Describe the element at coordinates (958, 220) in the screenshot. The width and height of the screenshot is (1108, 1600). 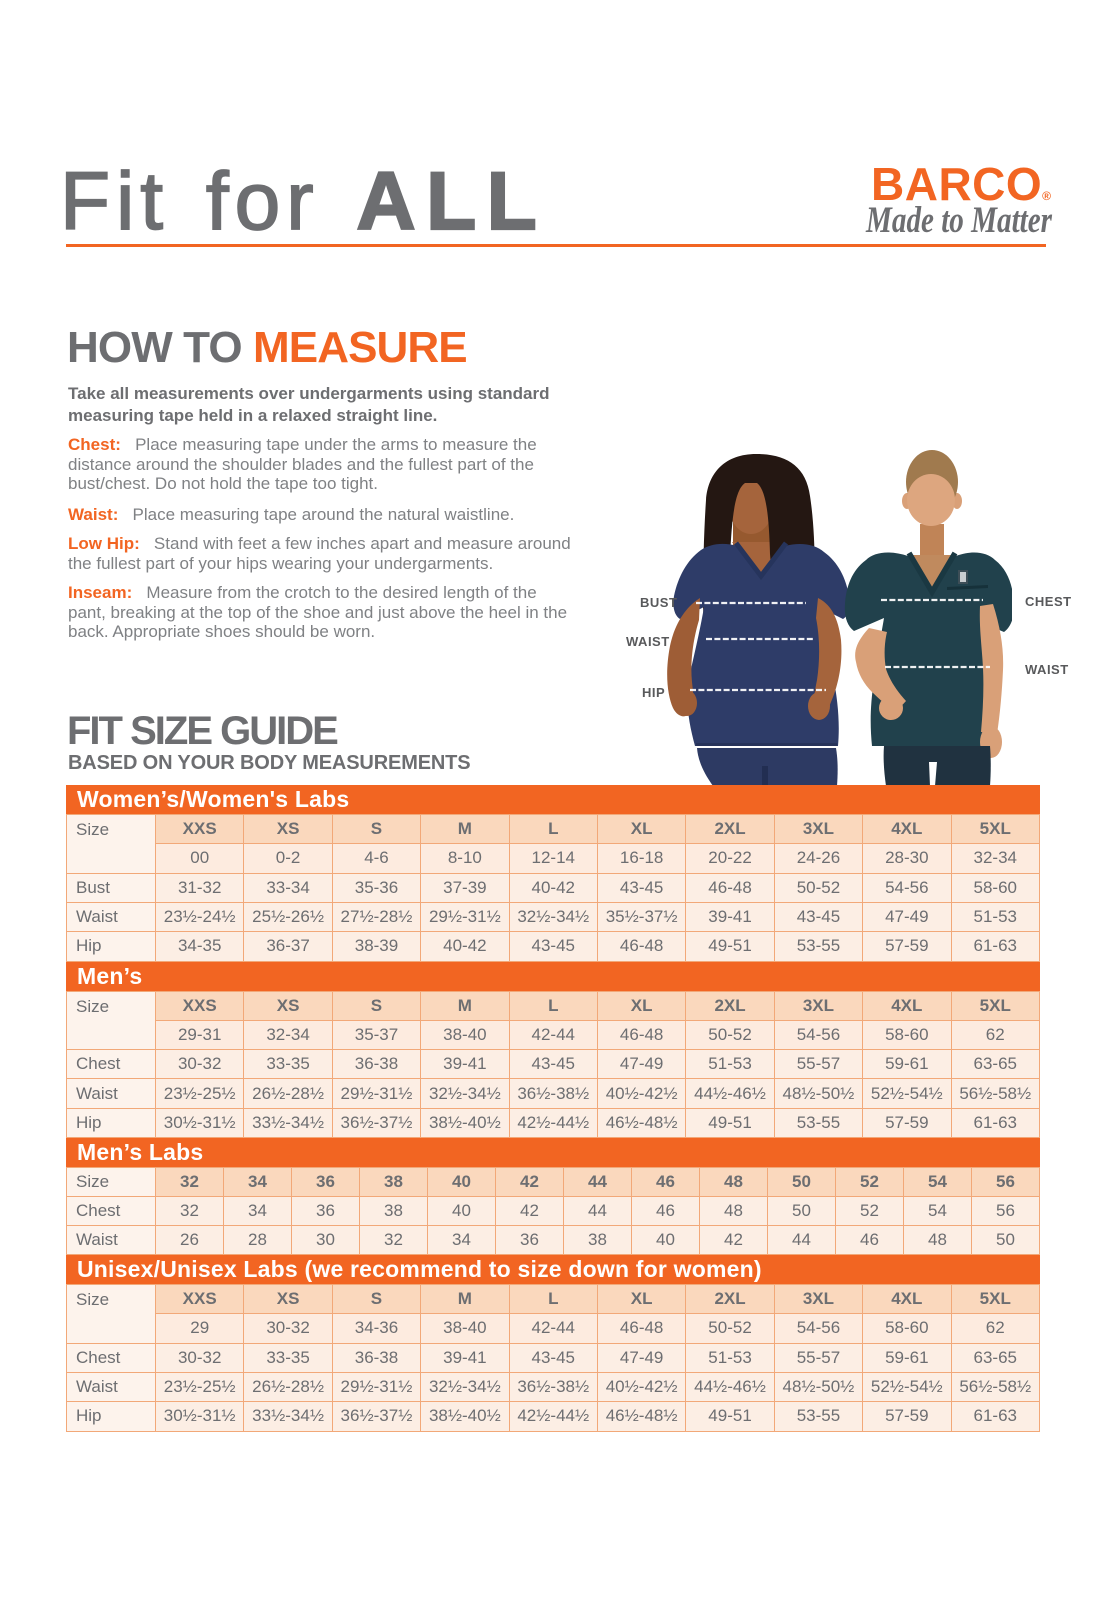
I see `svg-text: Made to Matter` at that location.